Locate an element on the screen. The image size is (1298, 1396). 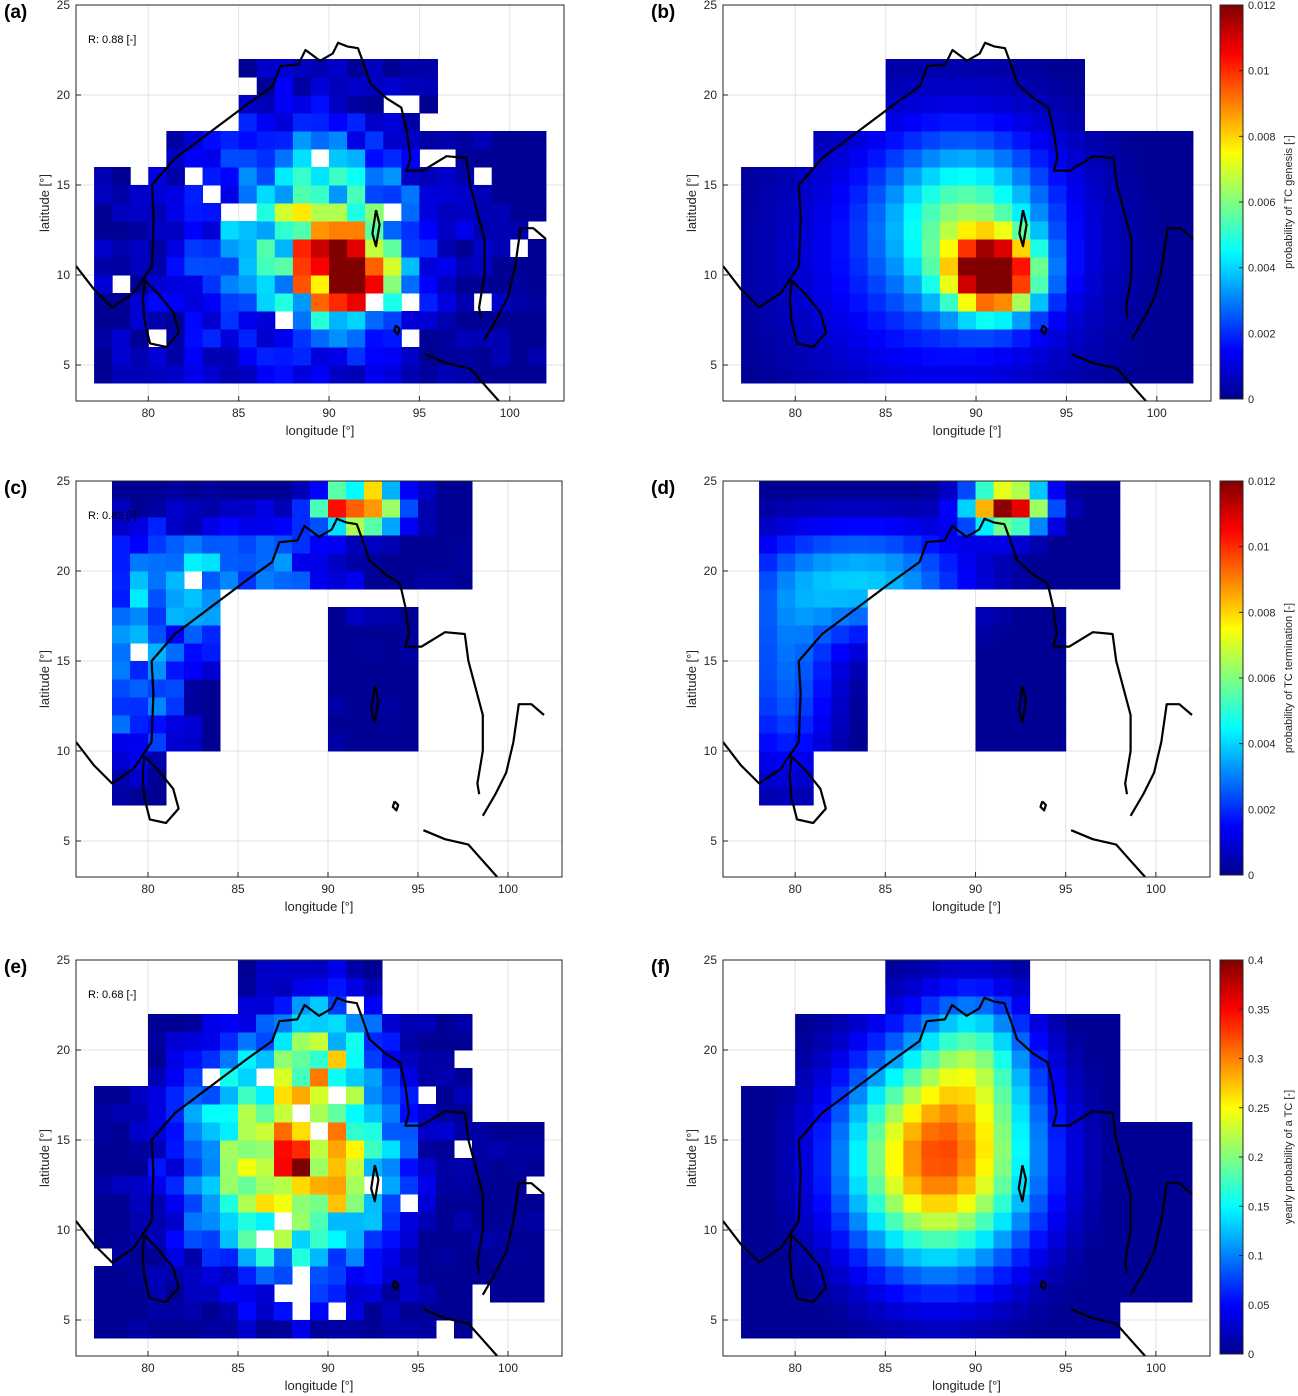
x-tick-label: 85 is located at coordinates (238, 1368).